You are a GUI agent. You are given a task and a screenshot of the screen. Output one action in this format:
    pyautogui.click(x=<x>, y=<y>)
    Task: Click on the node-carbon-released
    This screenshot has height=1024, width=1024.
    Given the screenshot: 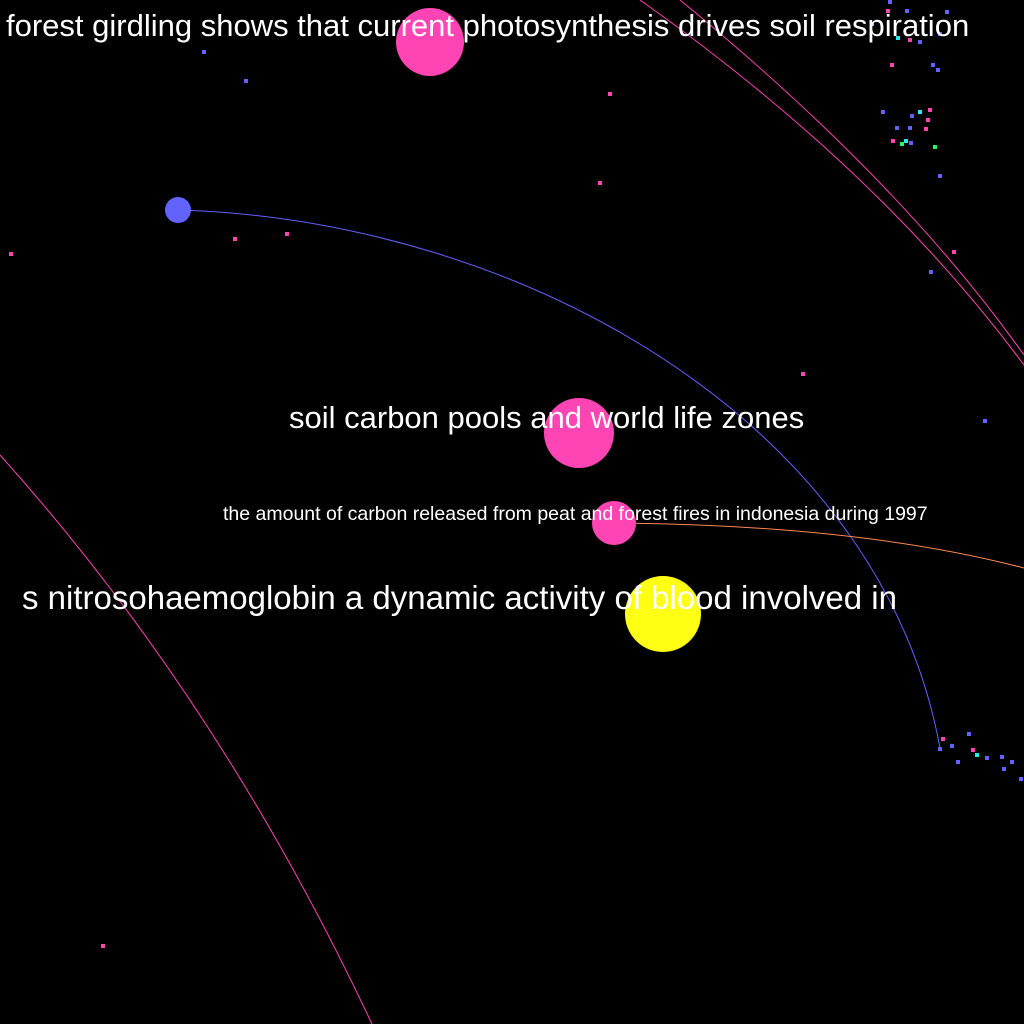 What is the action you would take?
    pyautogui.click(x=614, y=523)
    